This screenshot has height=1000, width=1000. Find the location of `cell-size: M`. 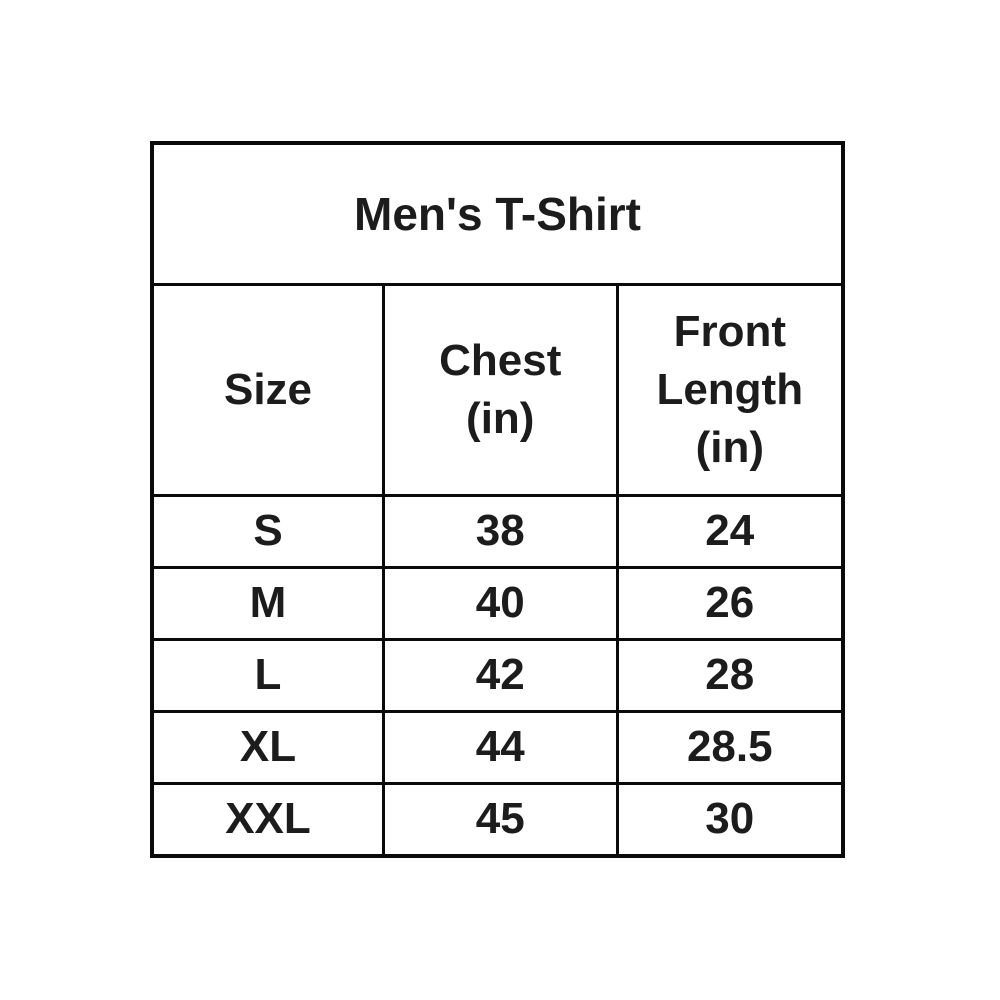

cell-size: M is located at coordinates (267, 603).